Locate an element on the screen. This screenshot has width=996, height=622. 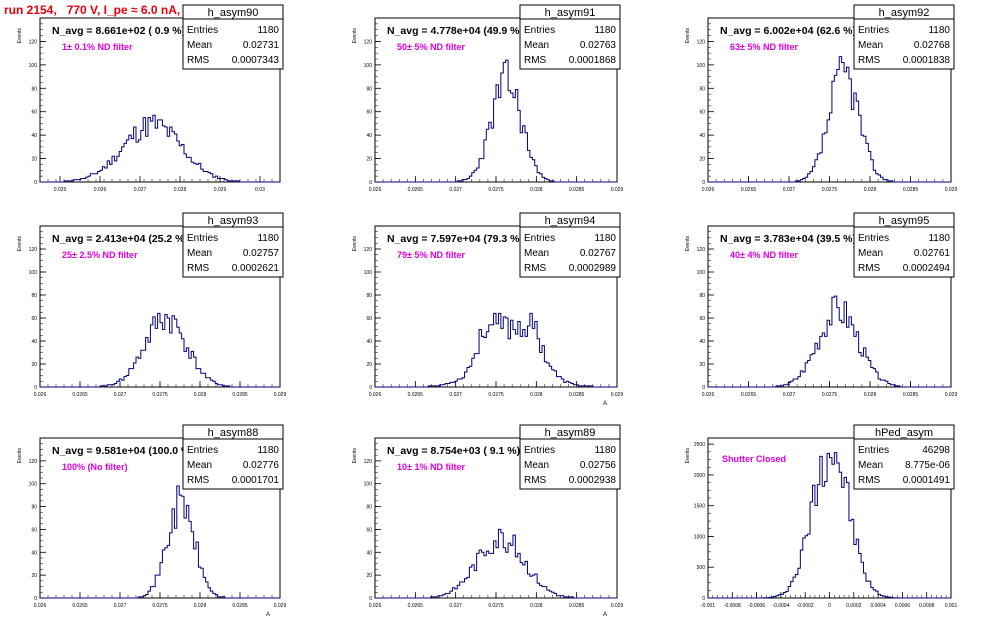
stats-value: 0.0007343 is located at coordinates (256, 60).